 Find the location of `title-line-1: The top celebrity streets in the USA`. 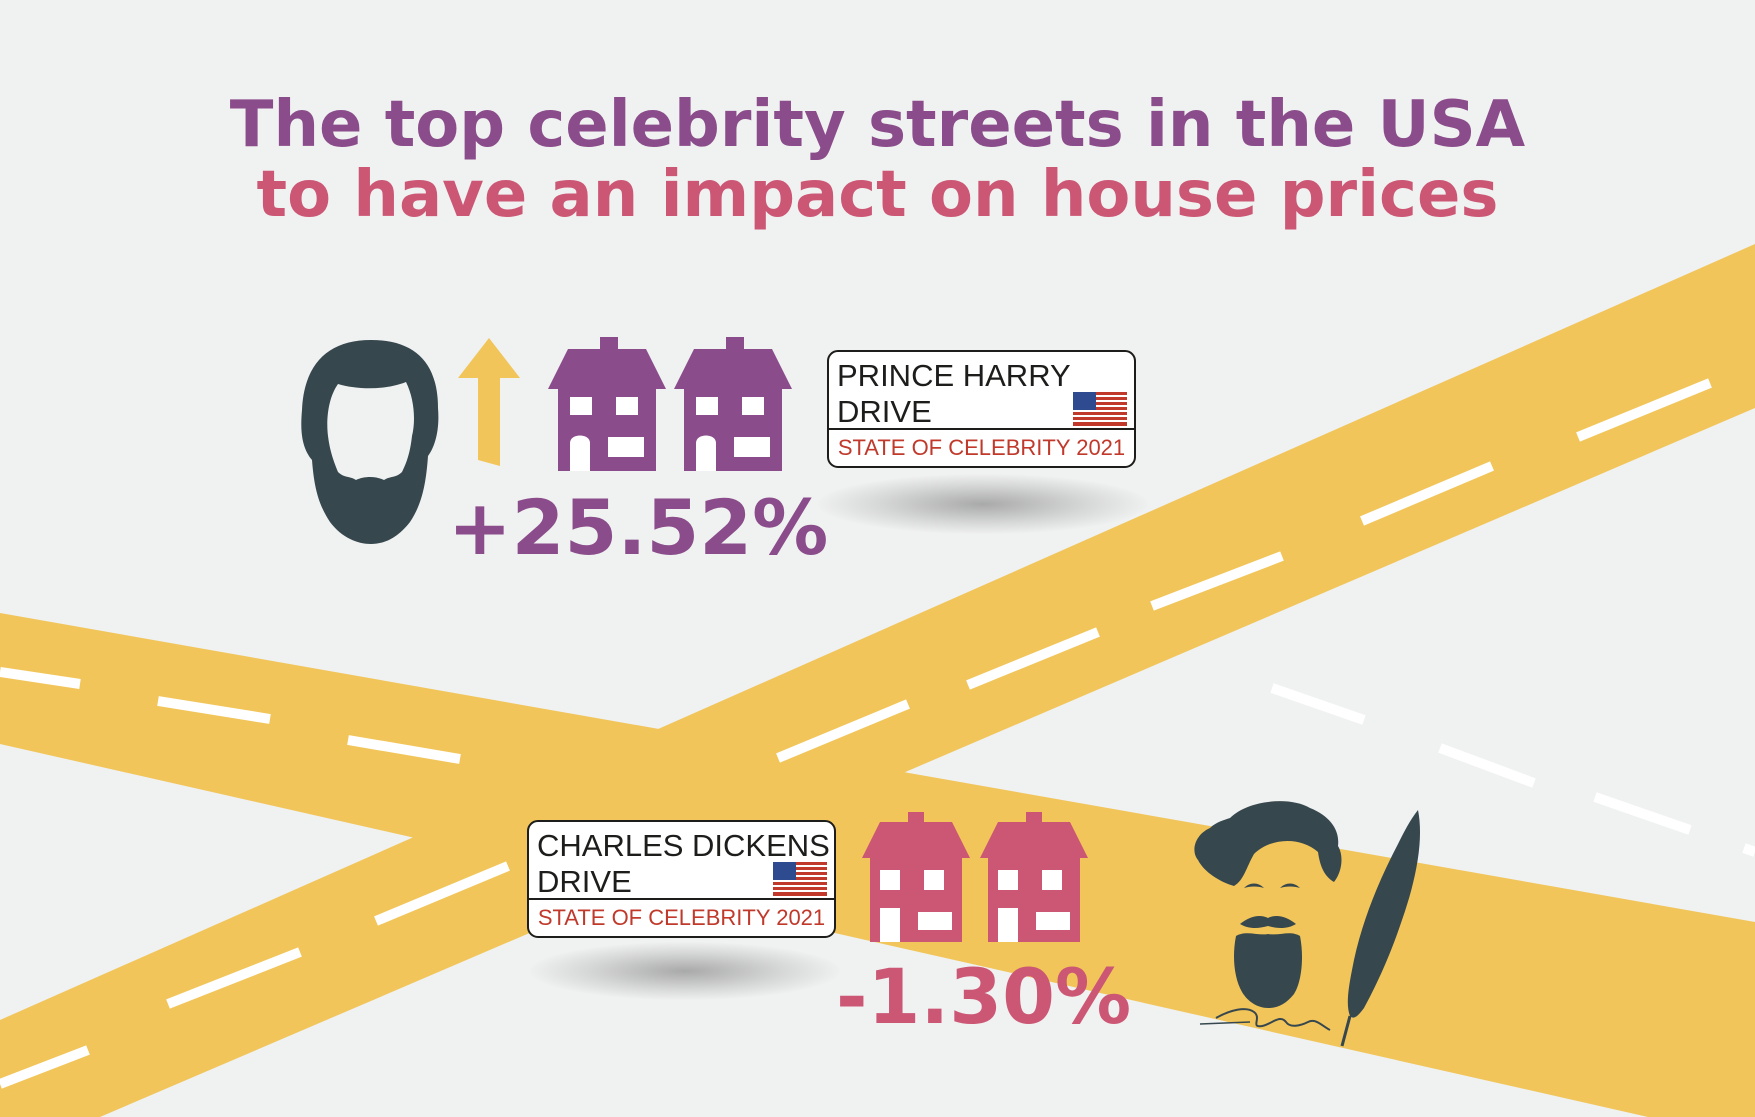

title-line-1: The top celebrity streets in the USA is located at coordinates (877, 125).